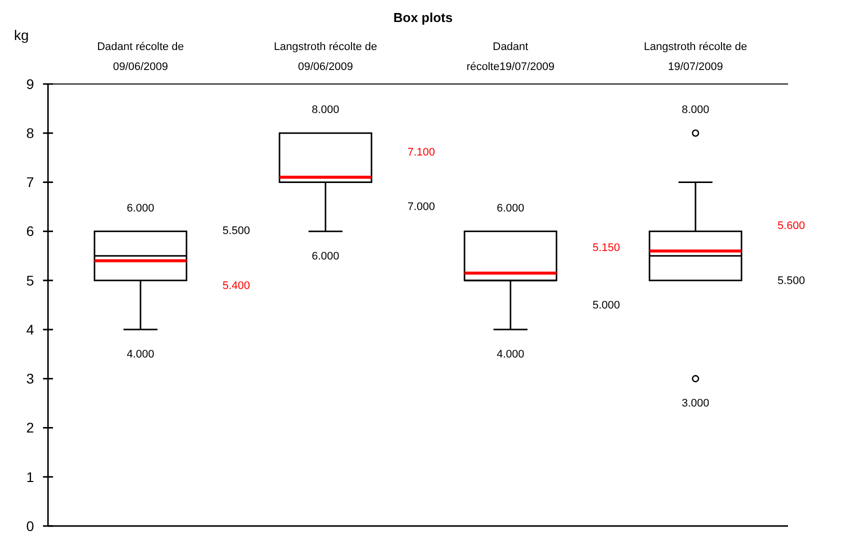 The height and width of the screenshot is (552, 862). Describe the element at coordinates (606, 248) in the screenshot. I see `annotation: 5.150` at that location.